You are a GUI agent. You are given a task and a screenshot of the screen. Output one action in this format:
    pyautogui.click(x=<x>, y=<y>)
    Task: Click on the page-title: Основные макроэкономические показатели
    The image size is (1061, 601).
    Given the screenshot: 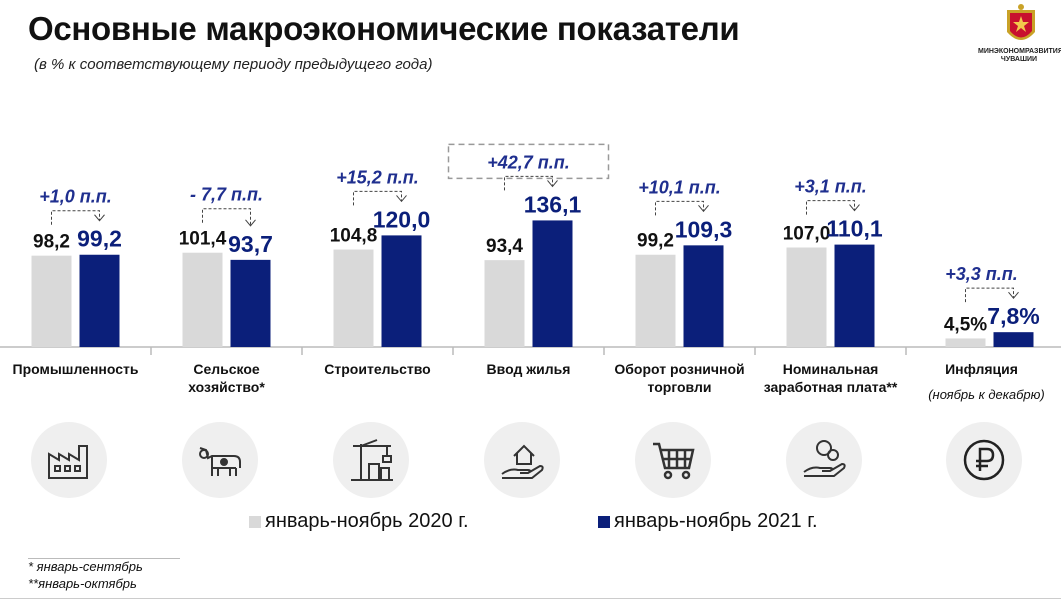 What is the action you would take?
    pyautogui.click(x=384, y=28)
    